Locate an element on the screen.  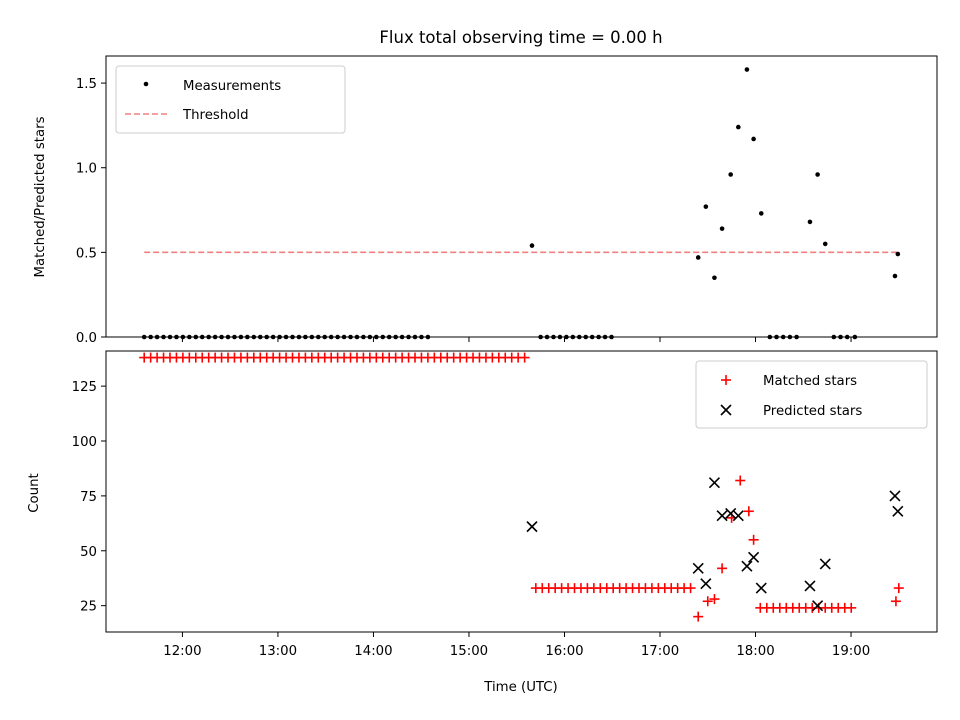
legend-marker-predicted is located at coordinates (726, 410).